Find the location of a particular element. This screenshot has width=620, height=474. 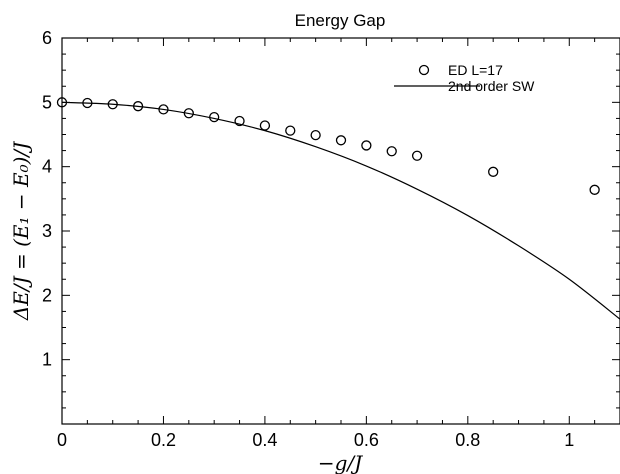

x-tick-label: 0.8 is located at coordinates (467, 440).